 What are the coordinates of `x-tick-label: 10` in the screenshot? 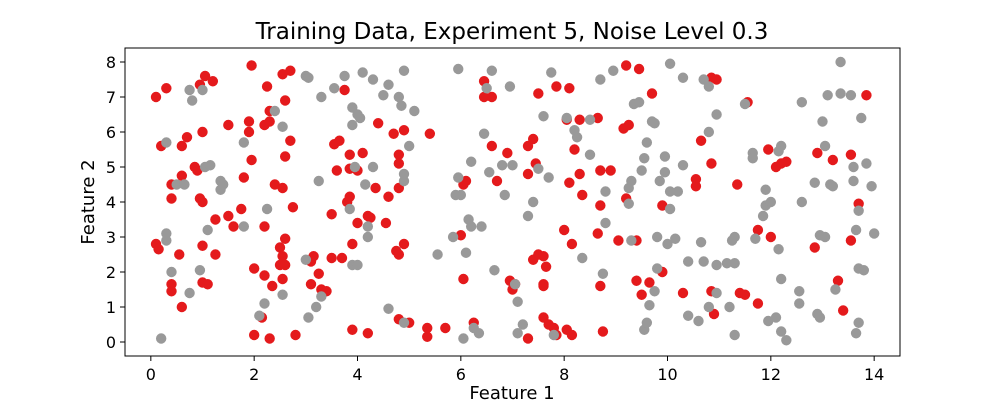 It's located at (667, 374).